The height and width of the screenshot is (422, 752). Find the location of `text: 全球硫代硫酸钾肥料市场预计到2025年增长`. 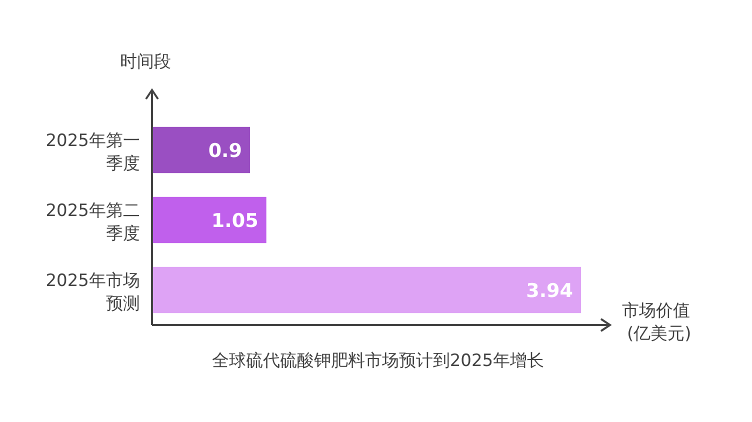

text: 全球硫代硫酸钾肥料市场预计到2025年增长 is located at coordinates (378, 361).